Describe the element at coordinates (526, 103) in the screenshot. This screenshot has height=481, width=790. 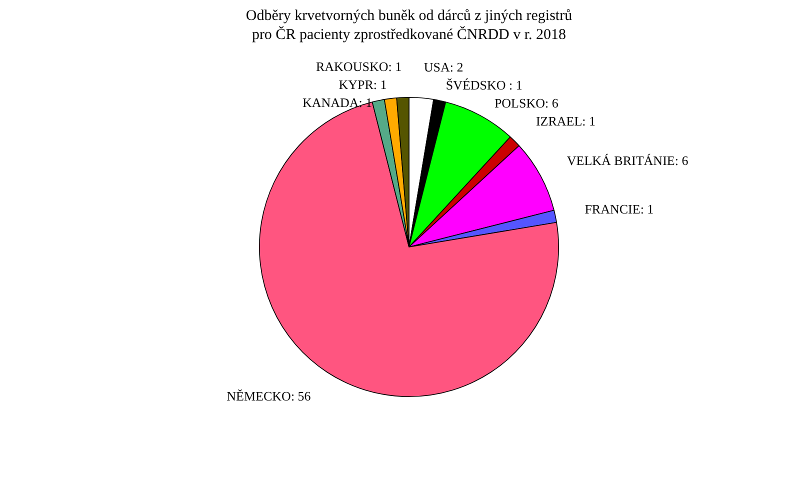
I see `slice-label: POLSKO: 6` at that location.